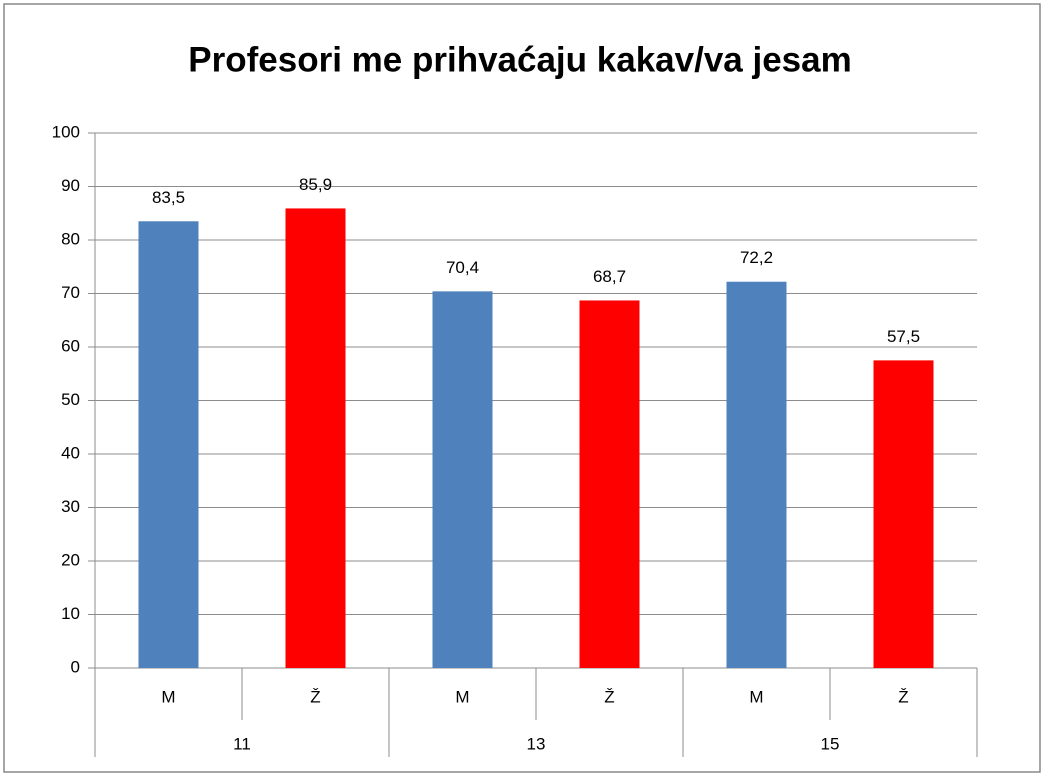 This screenshot has height=777, width=1045. I want to click on y-tick-label: 100, so click(66, 131).